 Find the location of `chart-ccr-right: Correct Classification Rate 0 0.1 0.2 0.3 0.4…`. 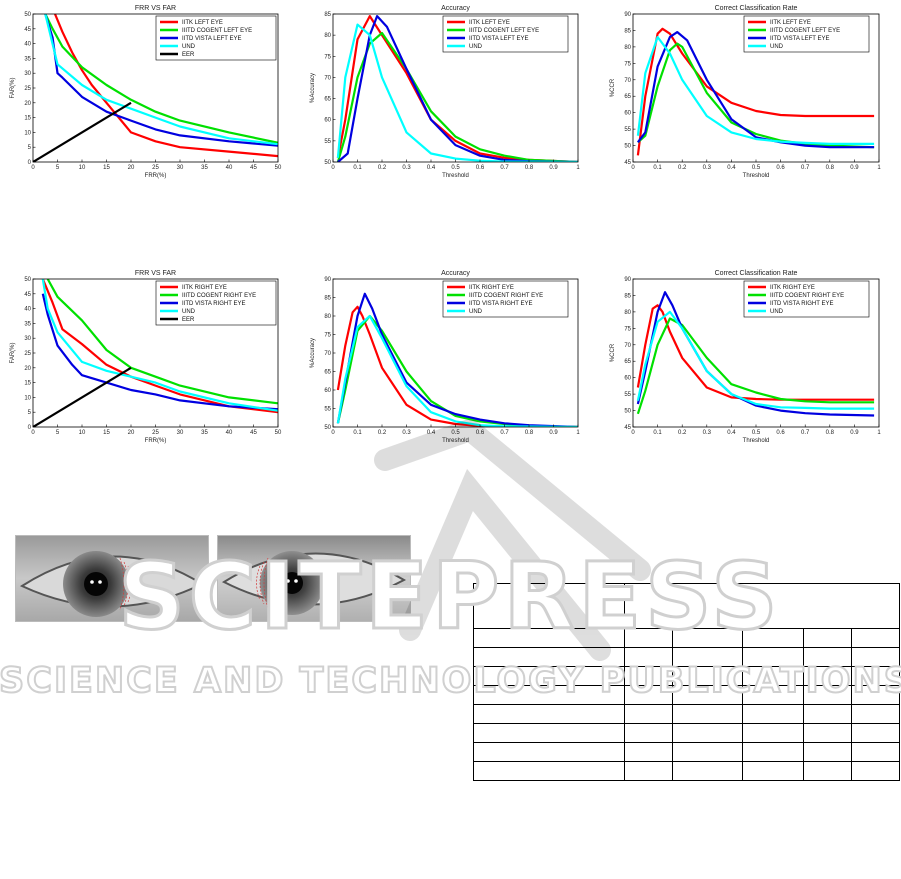

chart-ccr-right: Correct Classification Rate 0 0.1 0.2 0.3 0.4… is located at coordinates (745, 357).